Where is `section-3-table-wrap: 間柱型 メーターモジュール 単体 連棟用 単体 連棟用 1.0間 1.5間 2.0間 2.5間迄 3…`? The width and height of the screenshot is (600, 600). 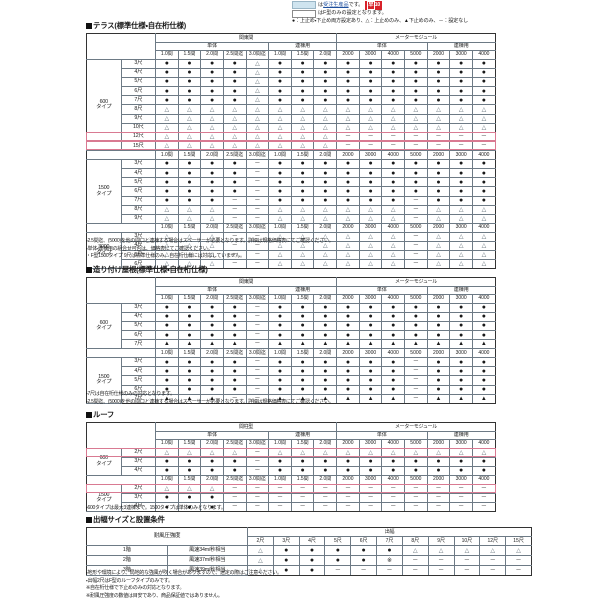
section-3-table-wrap: 間柱型 メーターモジュール 単体 連棟用 単体 連棟用 1.0間 1.5間 2.0間 2.5間迄 3… is located at coordinates (291, 467).